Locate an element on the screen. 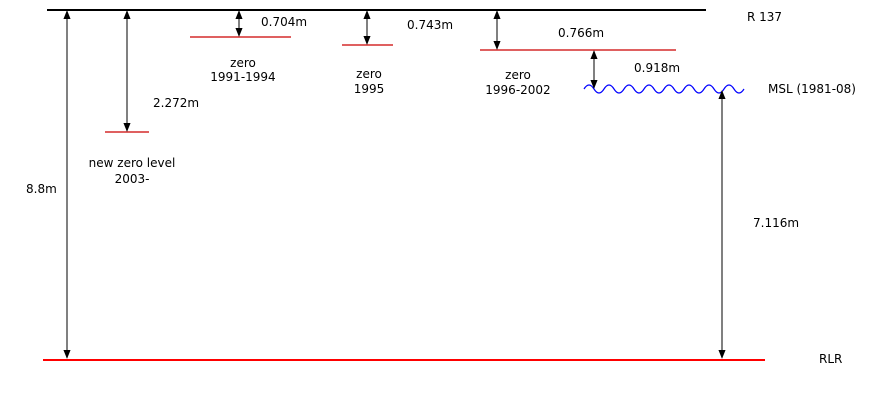 The height and width of the screenshot is (400, 875). msl-label: MSL (1981-08) is located at coordinates (812, 89).